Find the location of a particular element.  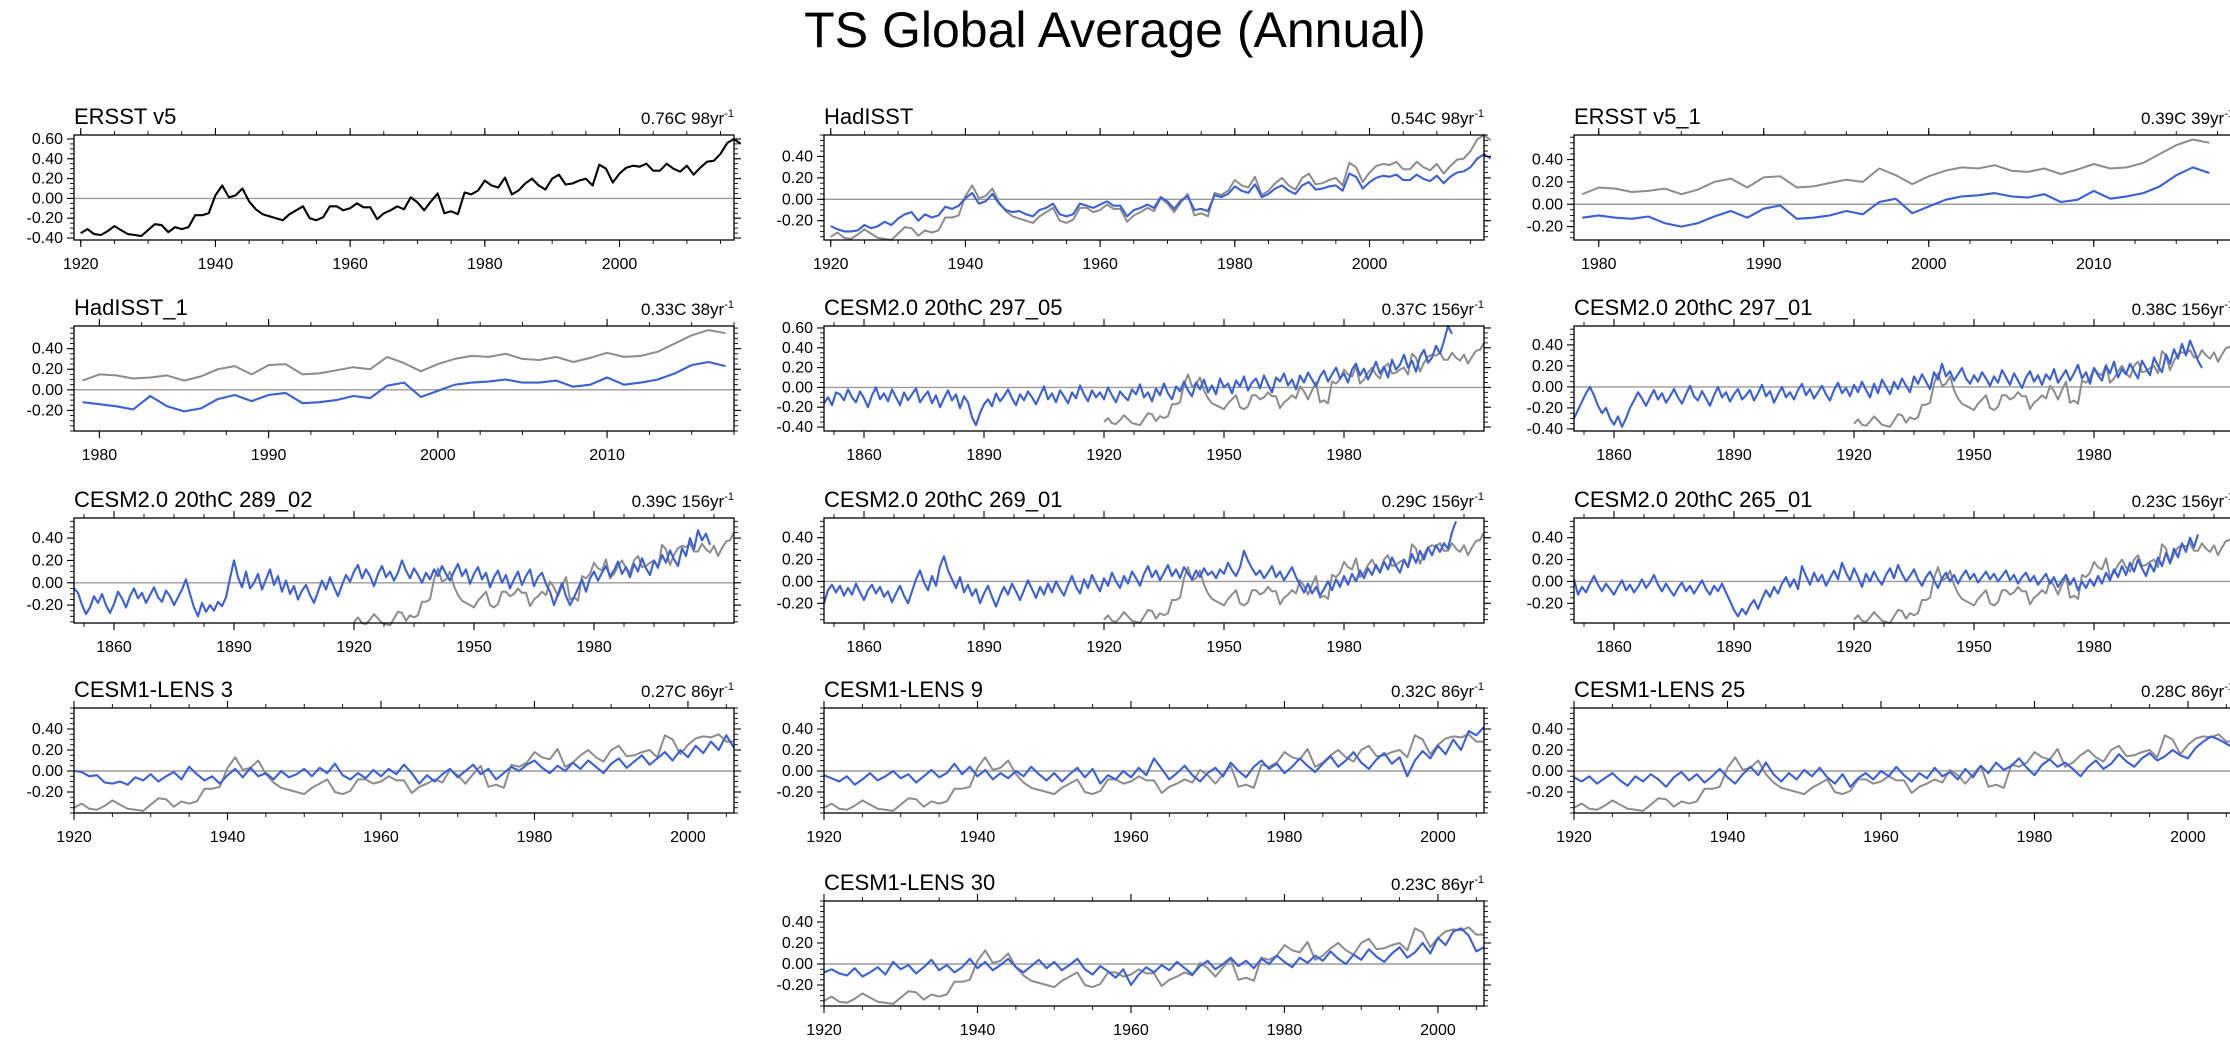

panel-title: CESM2.0 20thC 269_01 is located at coordinates (943, 499).